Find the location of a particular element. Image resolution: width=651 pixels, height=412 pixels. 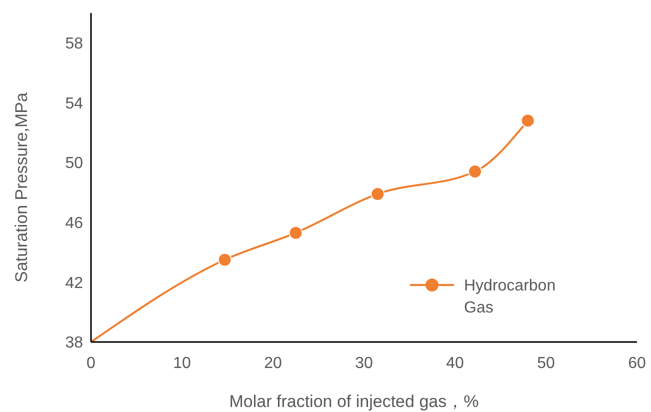

legend-label: Hydrocarbon Gas is located at coordinates (510, 297).